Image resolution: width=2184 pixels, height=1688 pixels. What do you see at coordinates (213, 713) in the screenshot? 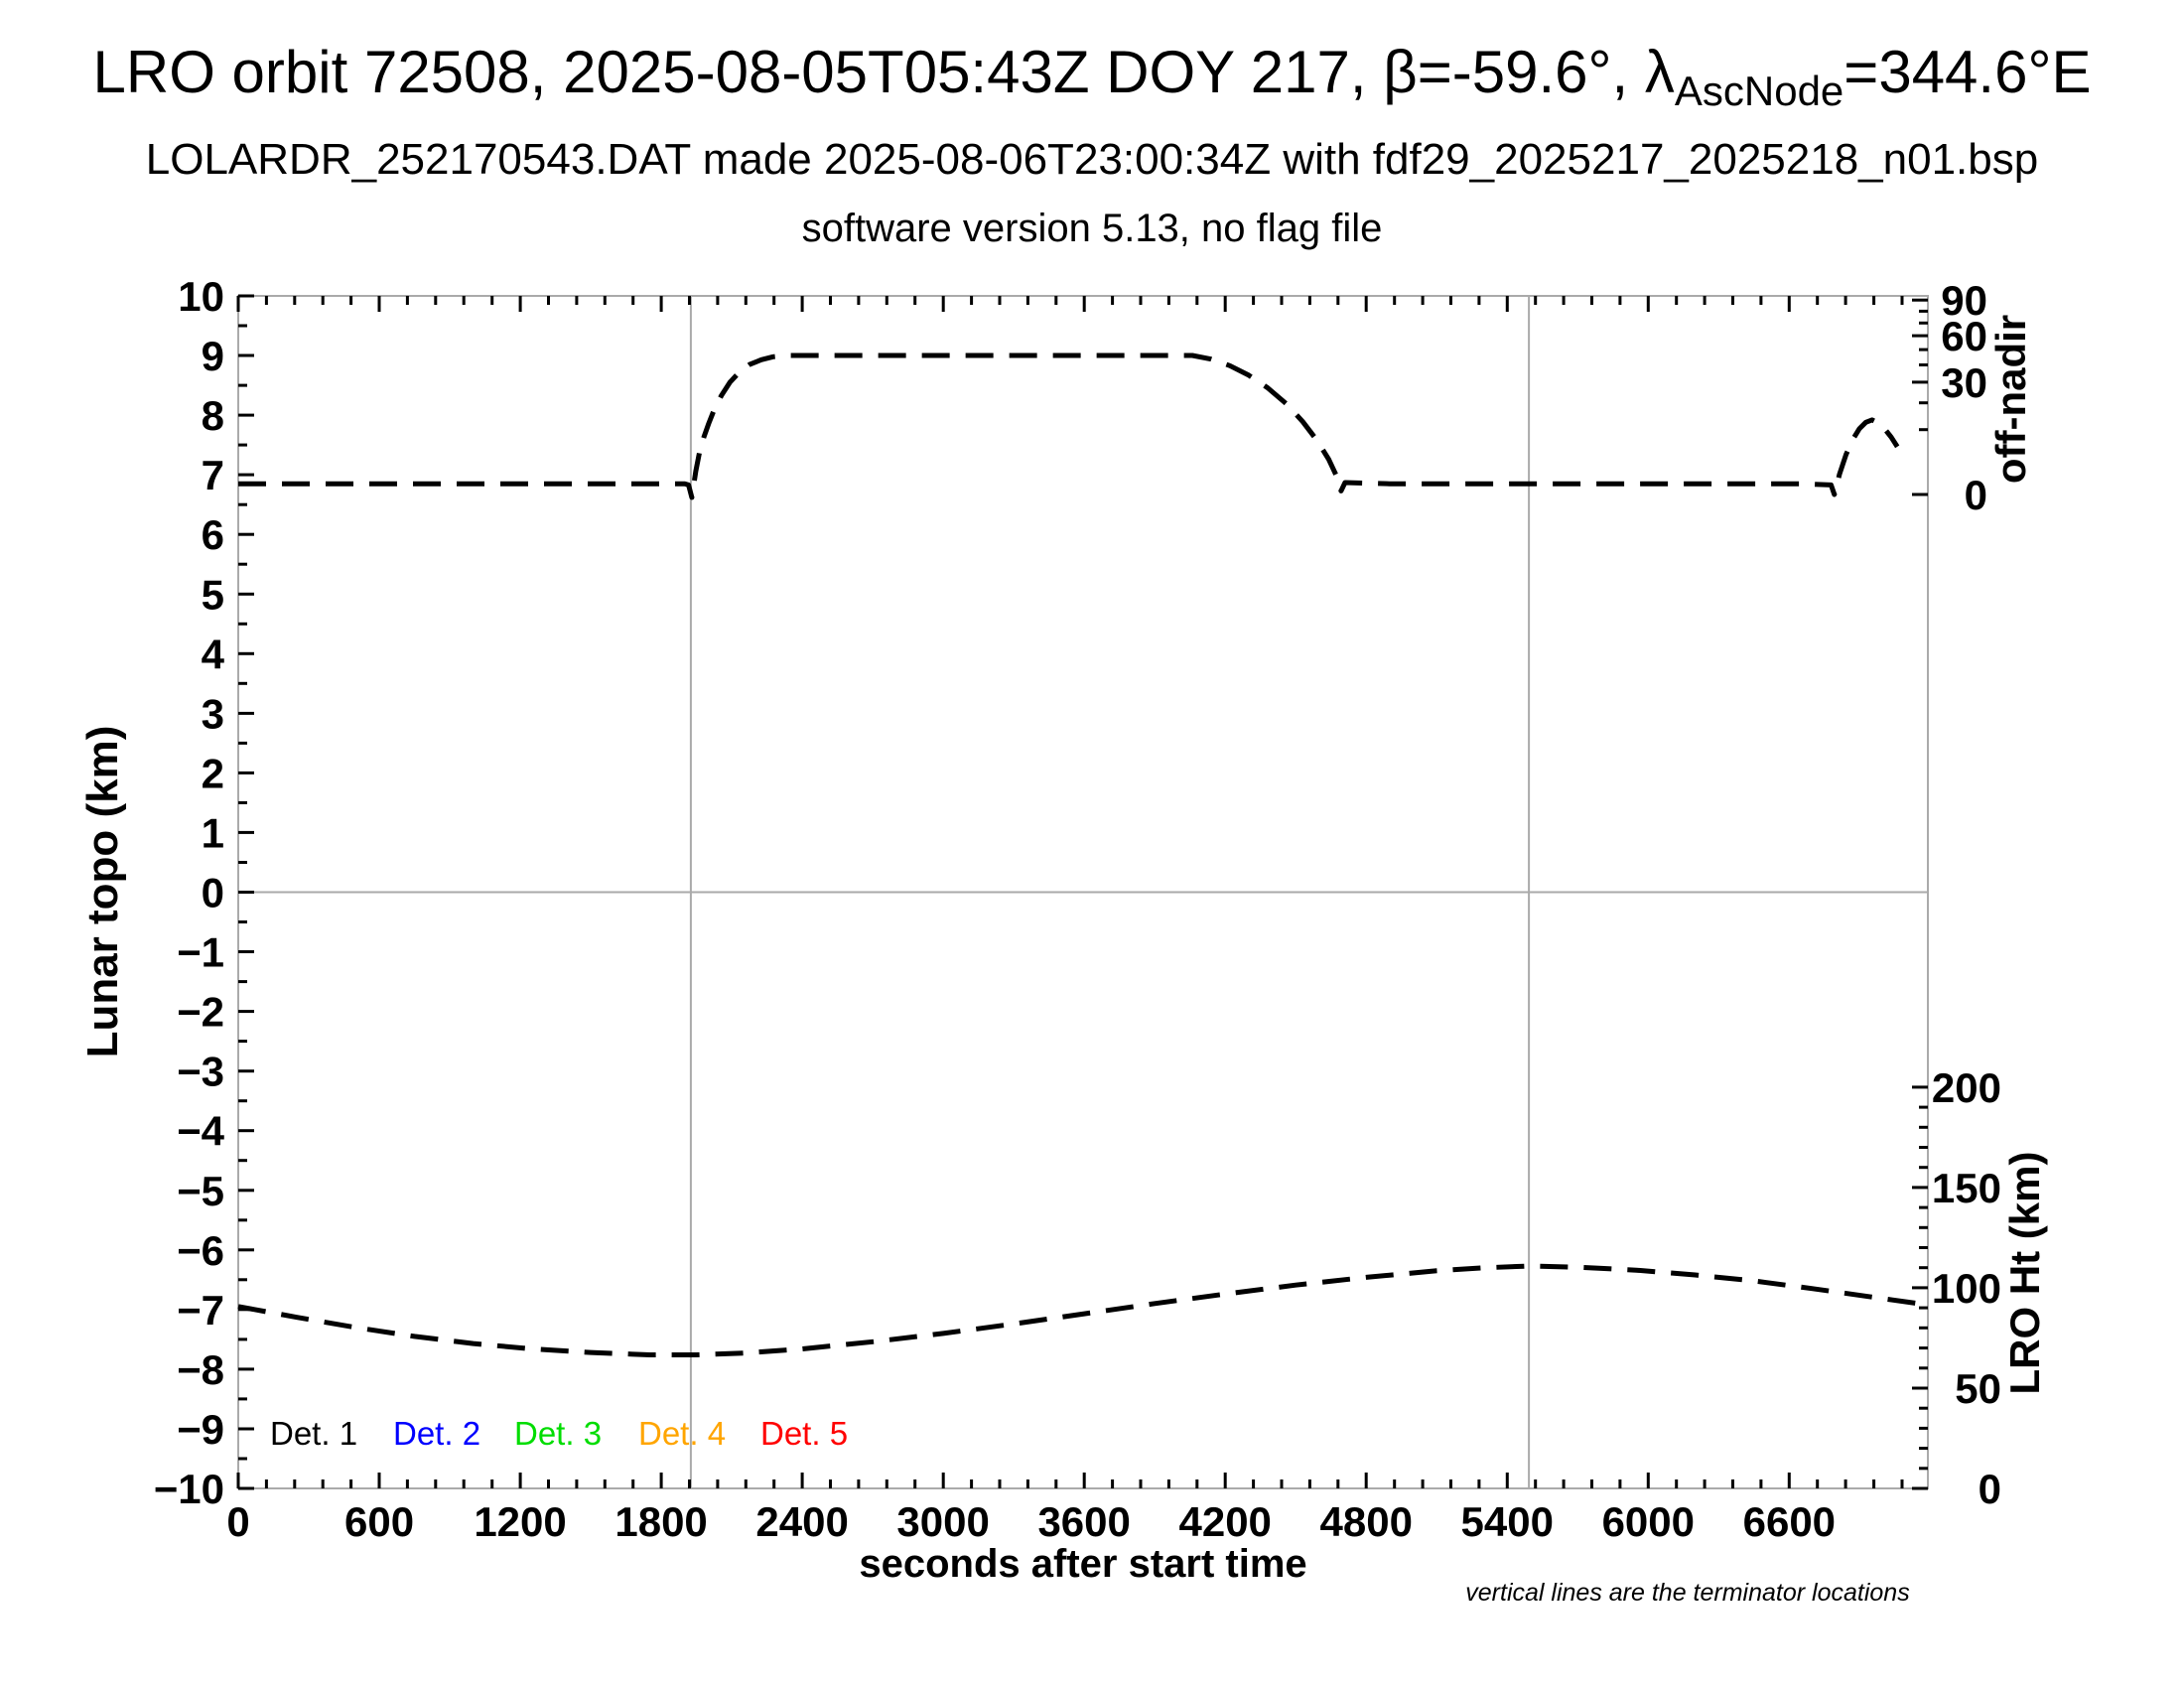
I see `y-left-tick-label: 3` at bounding box center [213, 713].